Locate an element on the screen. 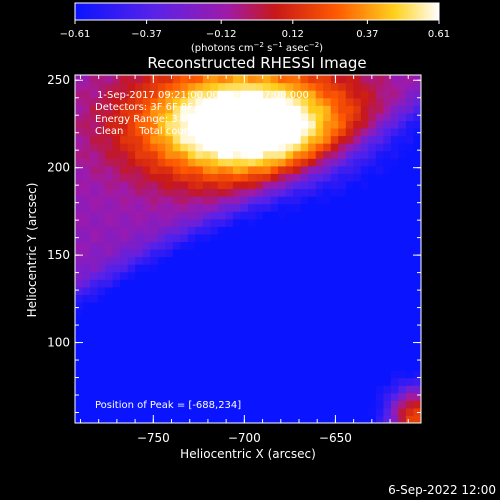  y-tick-label: 200 is located at coordinates (58, 168).